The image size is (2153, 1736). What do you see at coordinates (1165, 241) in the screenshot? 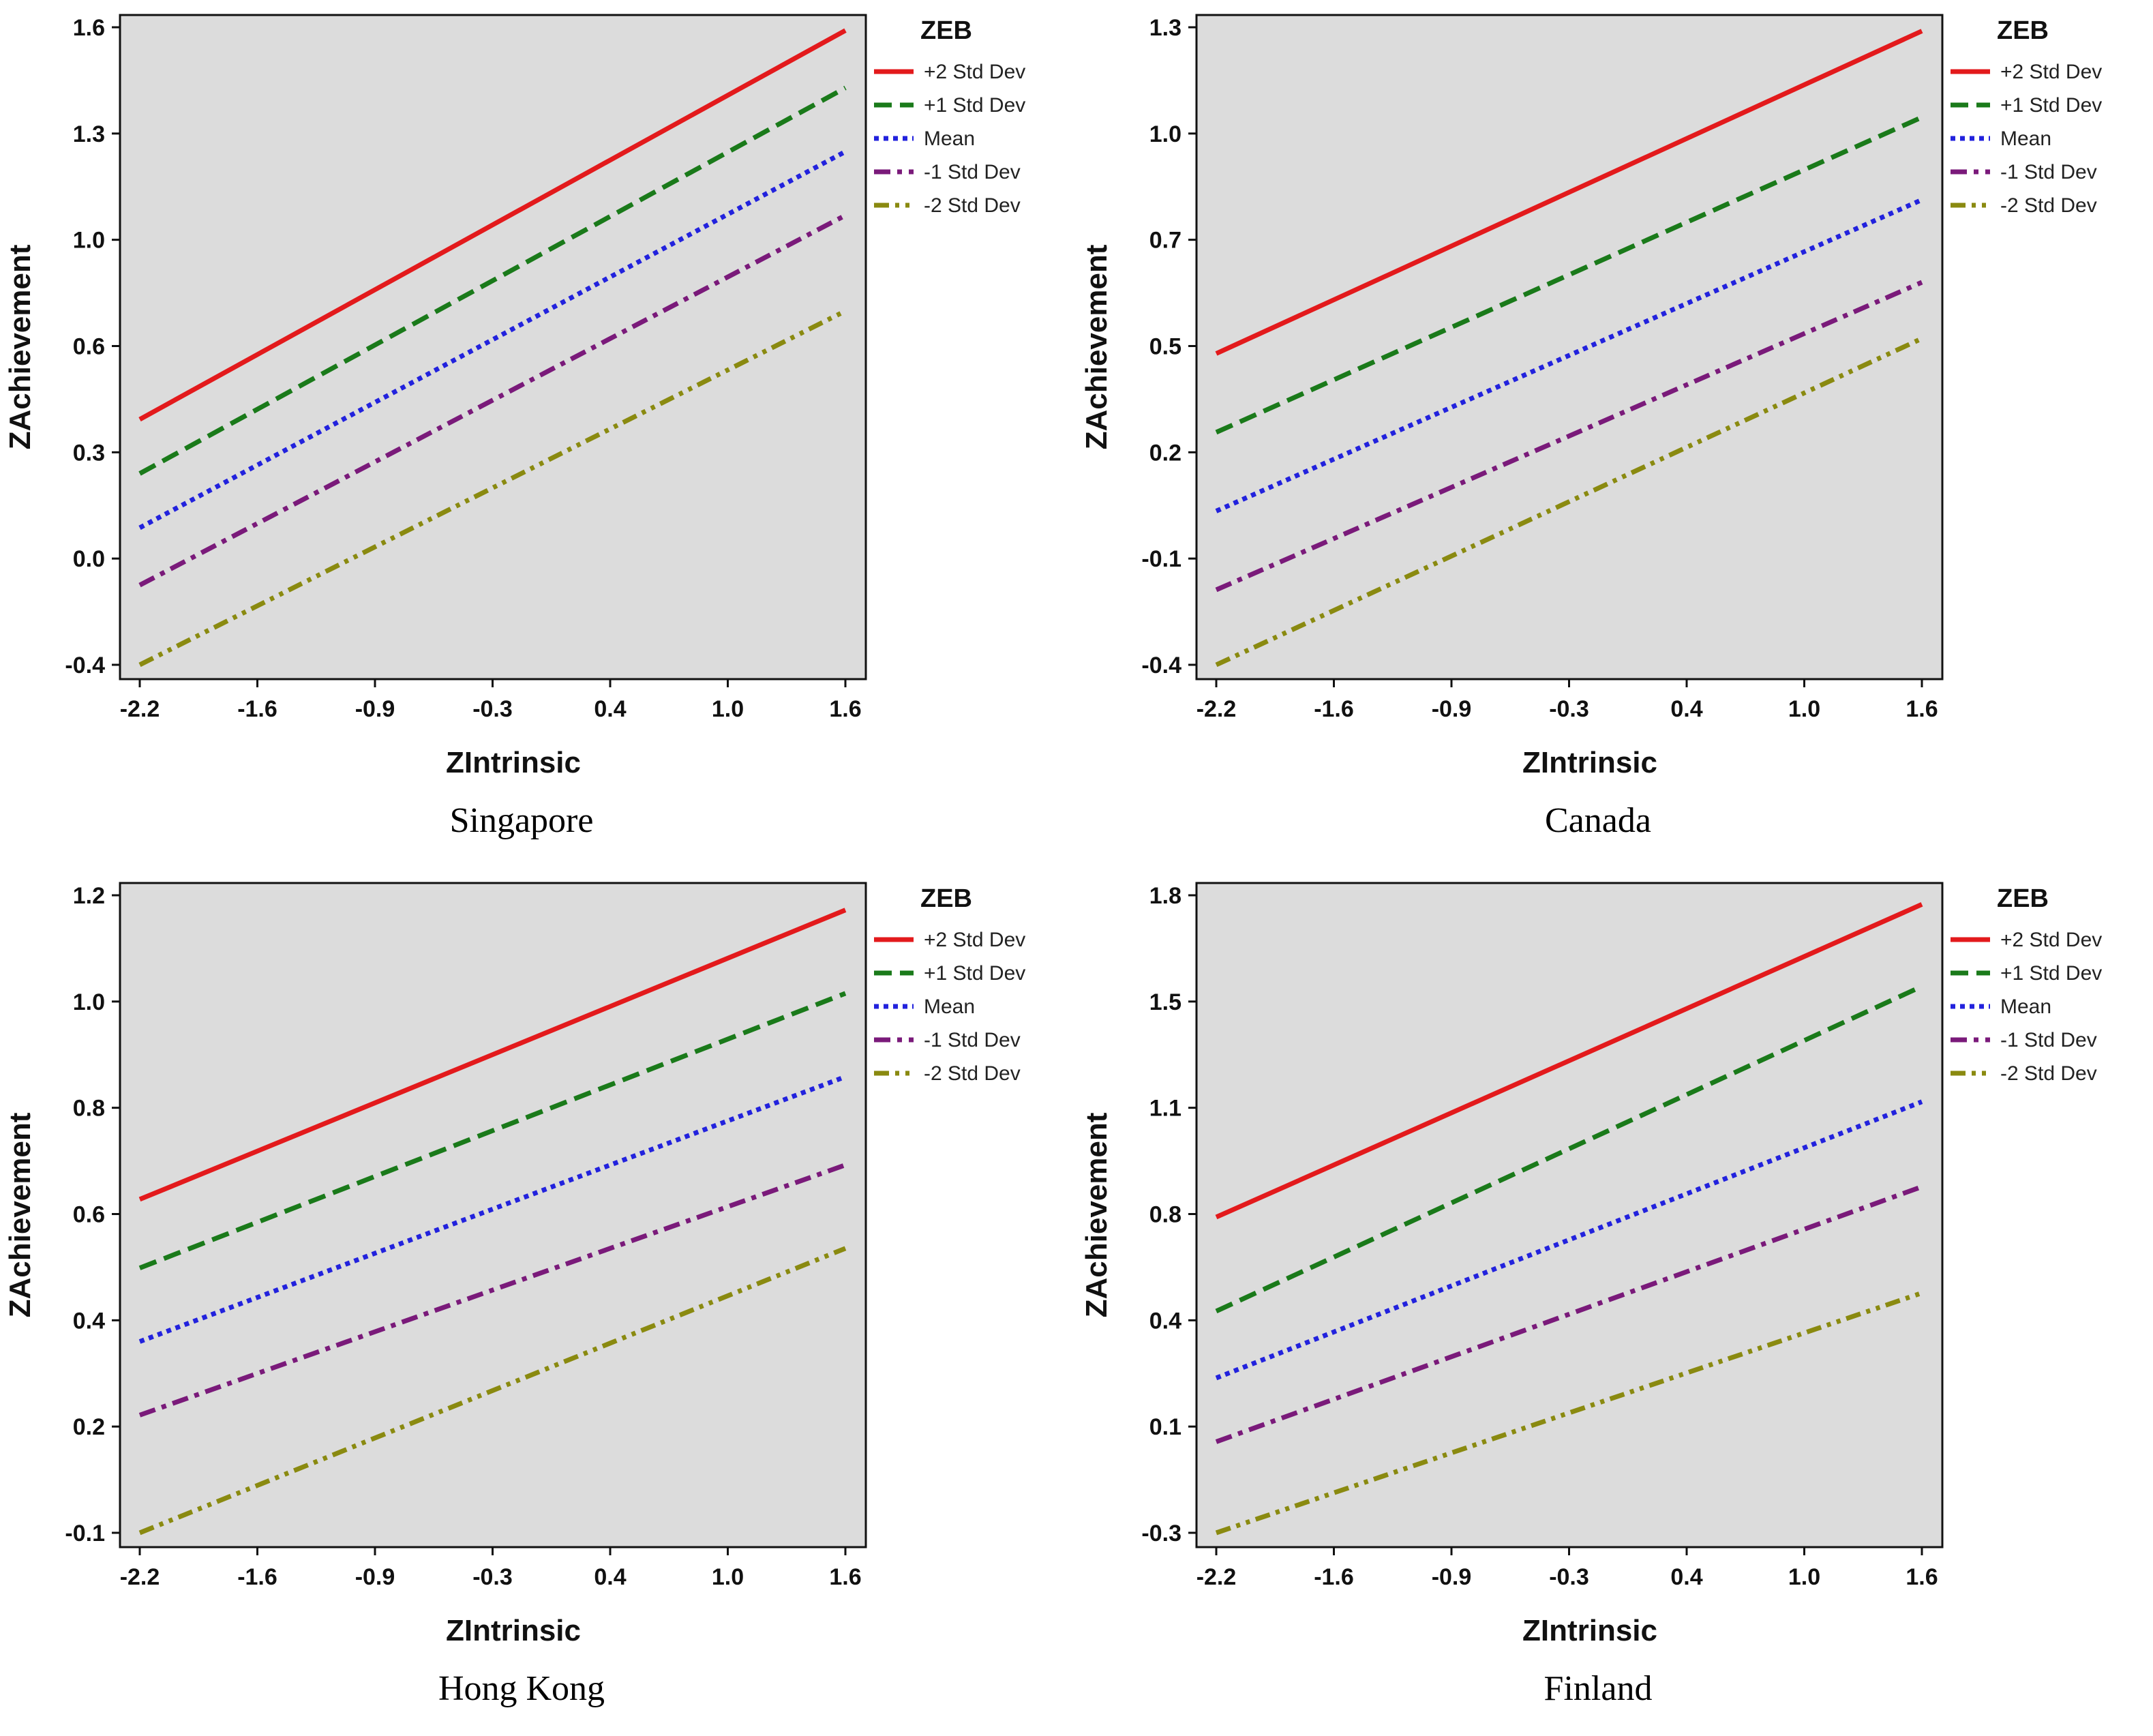
I see `y-tick-label: 0.7` at bounding box center [1165, 241].